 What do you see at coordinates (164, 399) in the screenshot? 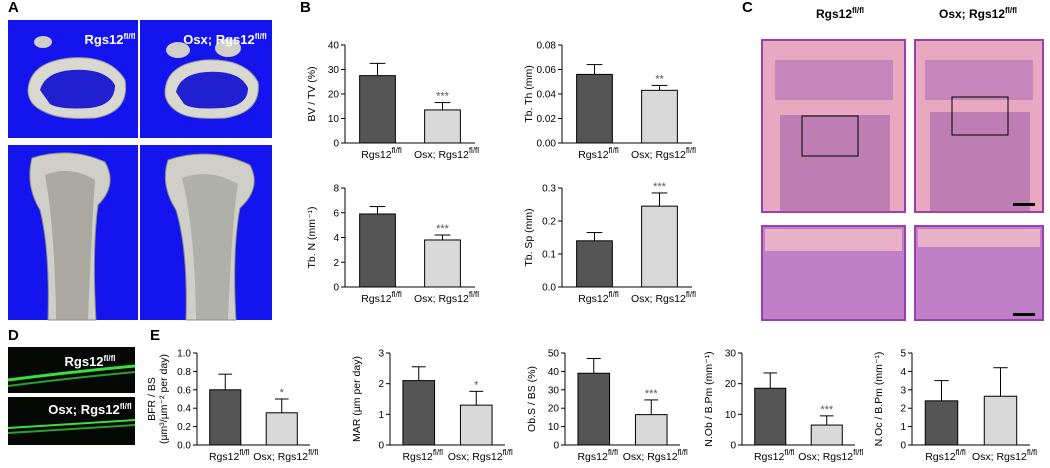
I see `y-axis-label: (µm³/µm⁻² per day)` at bounding box center [164, 399].